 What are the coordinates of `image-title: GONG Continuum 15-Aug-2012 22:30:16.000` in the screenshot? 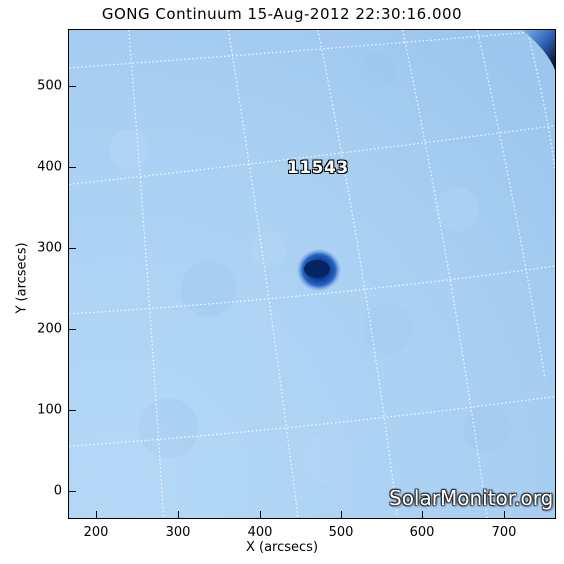 It's located at (282, 14).